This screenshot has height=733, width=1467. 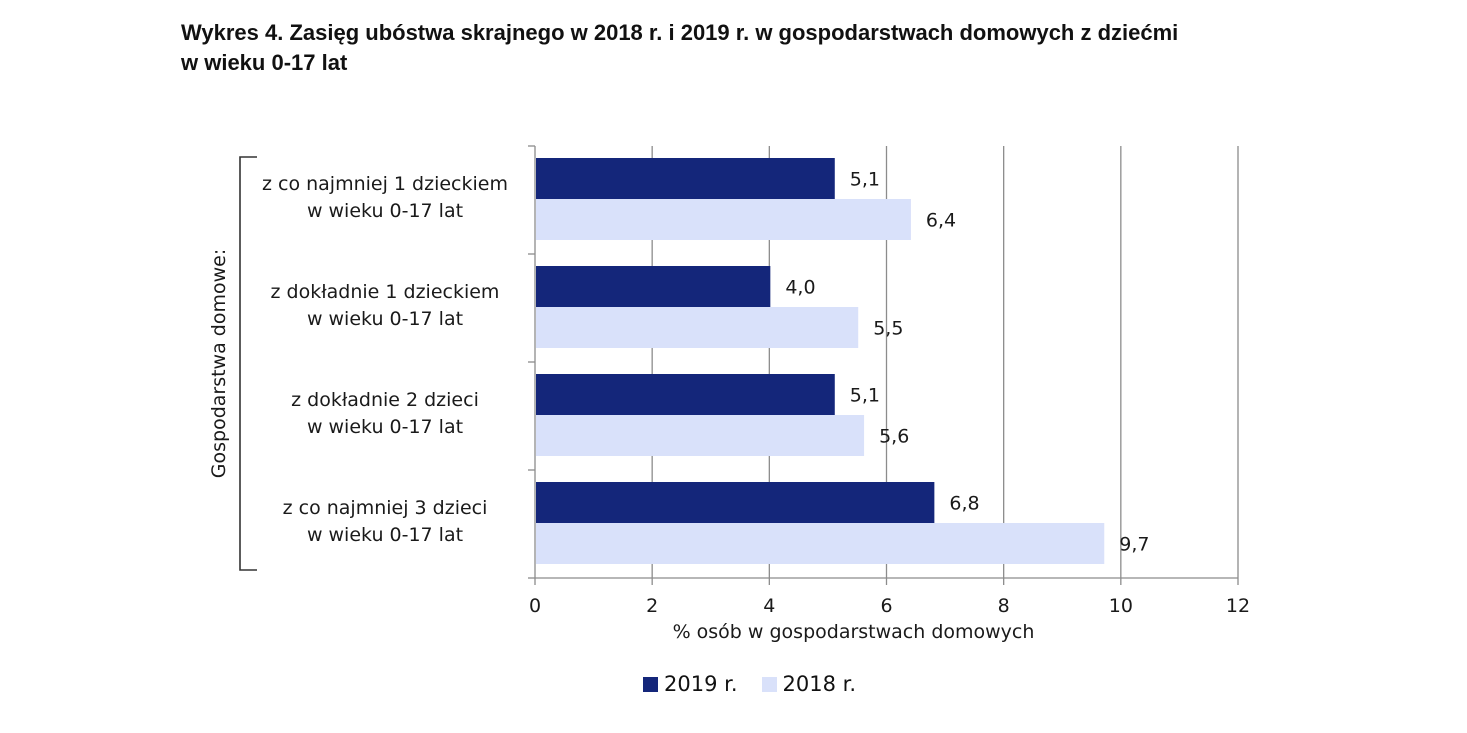 What do you see at coordinates (232, 363) in the screenshot?
I see `group-bracket: Gospodarstwa domowe:` at bounding box center [232, 363].